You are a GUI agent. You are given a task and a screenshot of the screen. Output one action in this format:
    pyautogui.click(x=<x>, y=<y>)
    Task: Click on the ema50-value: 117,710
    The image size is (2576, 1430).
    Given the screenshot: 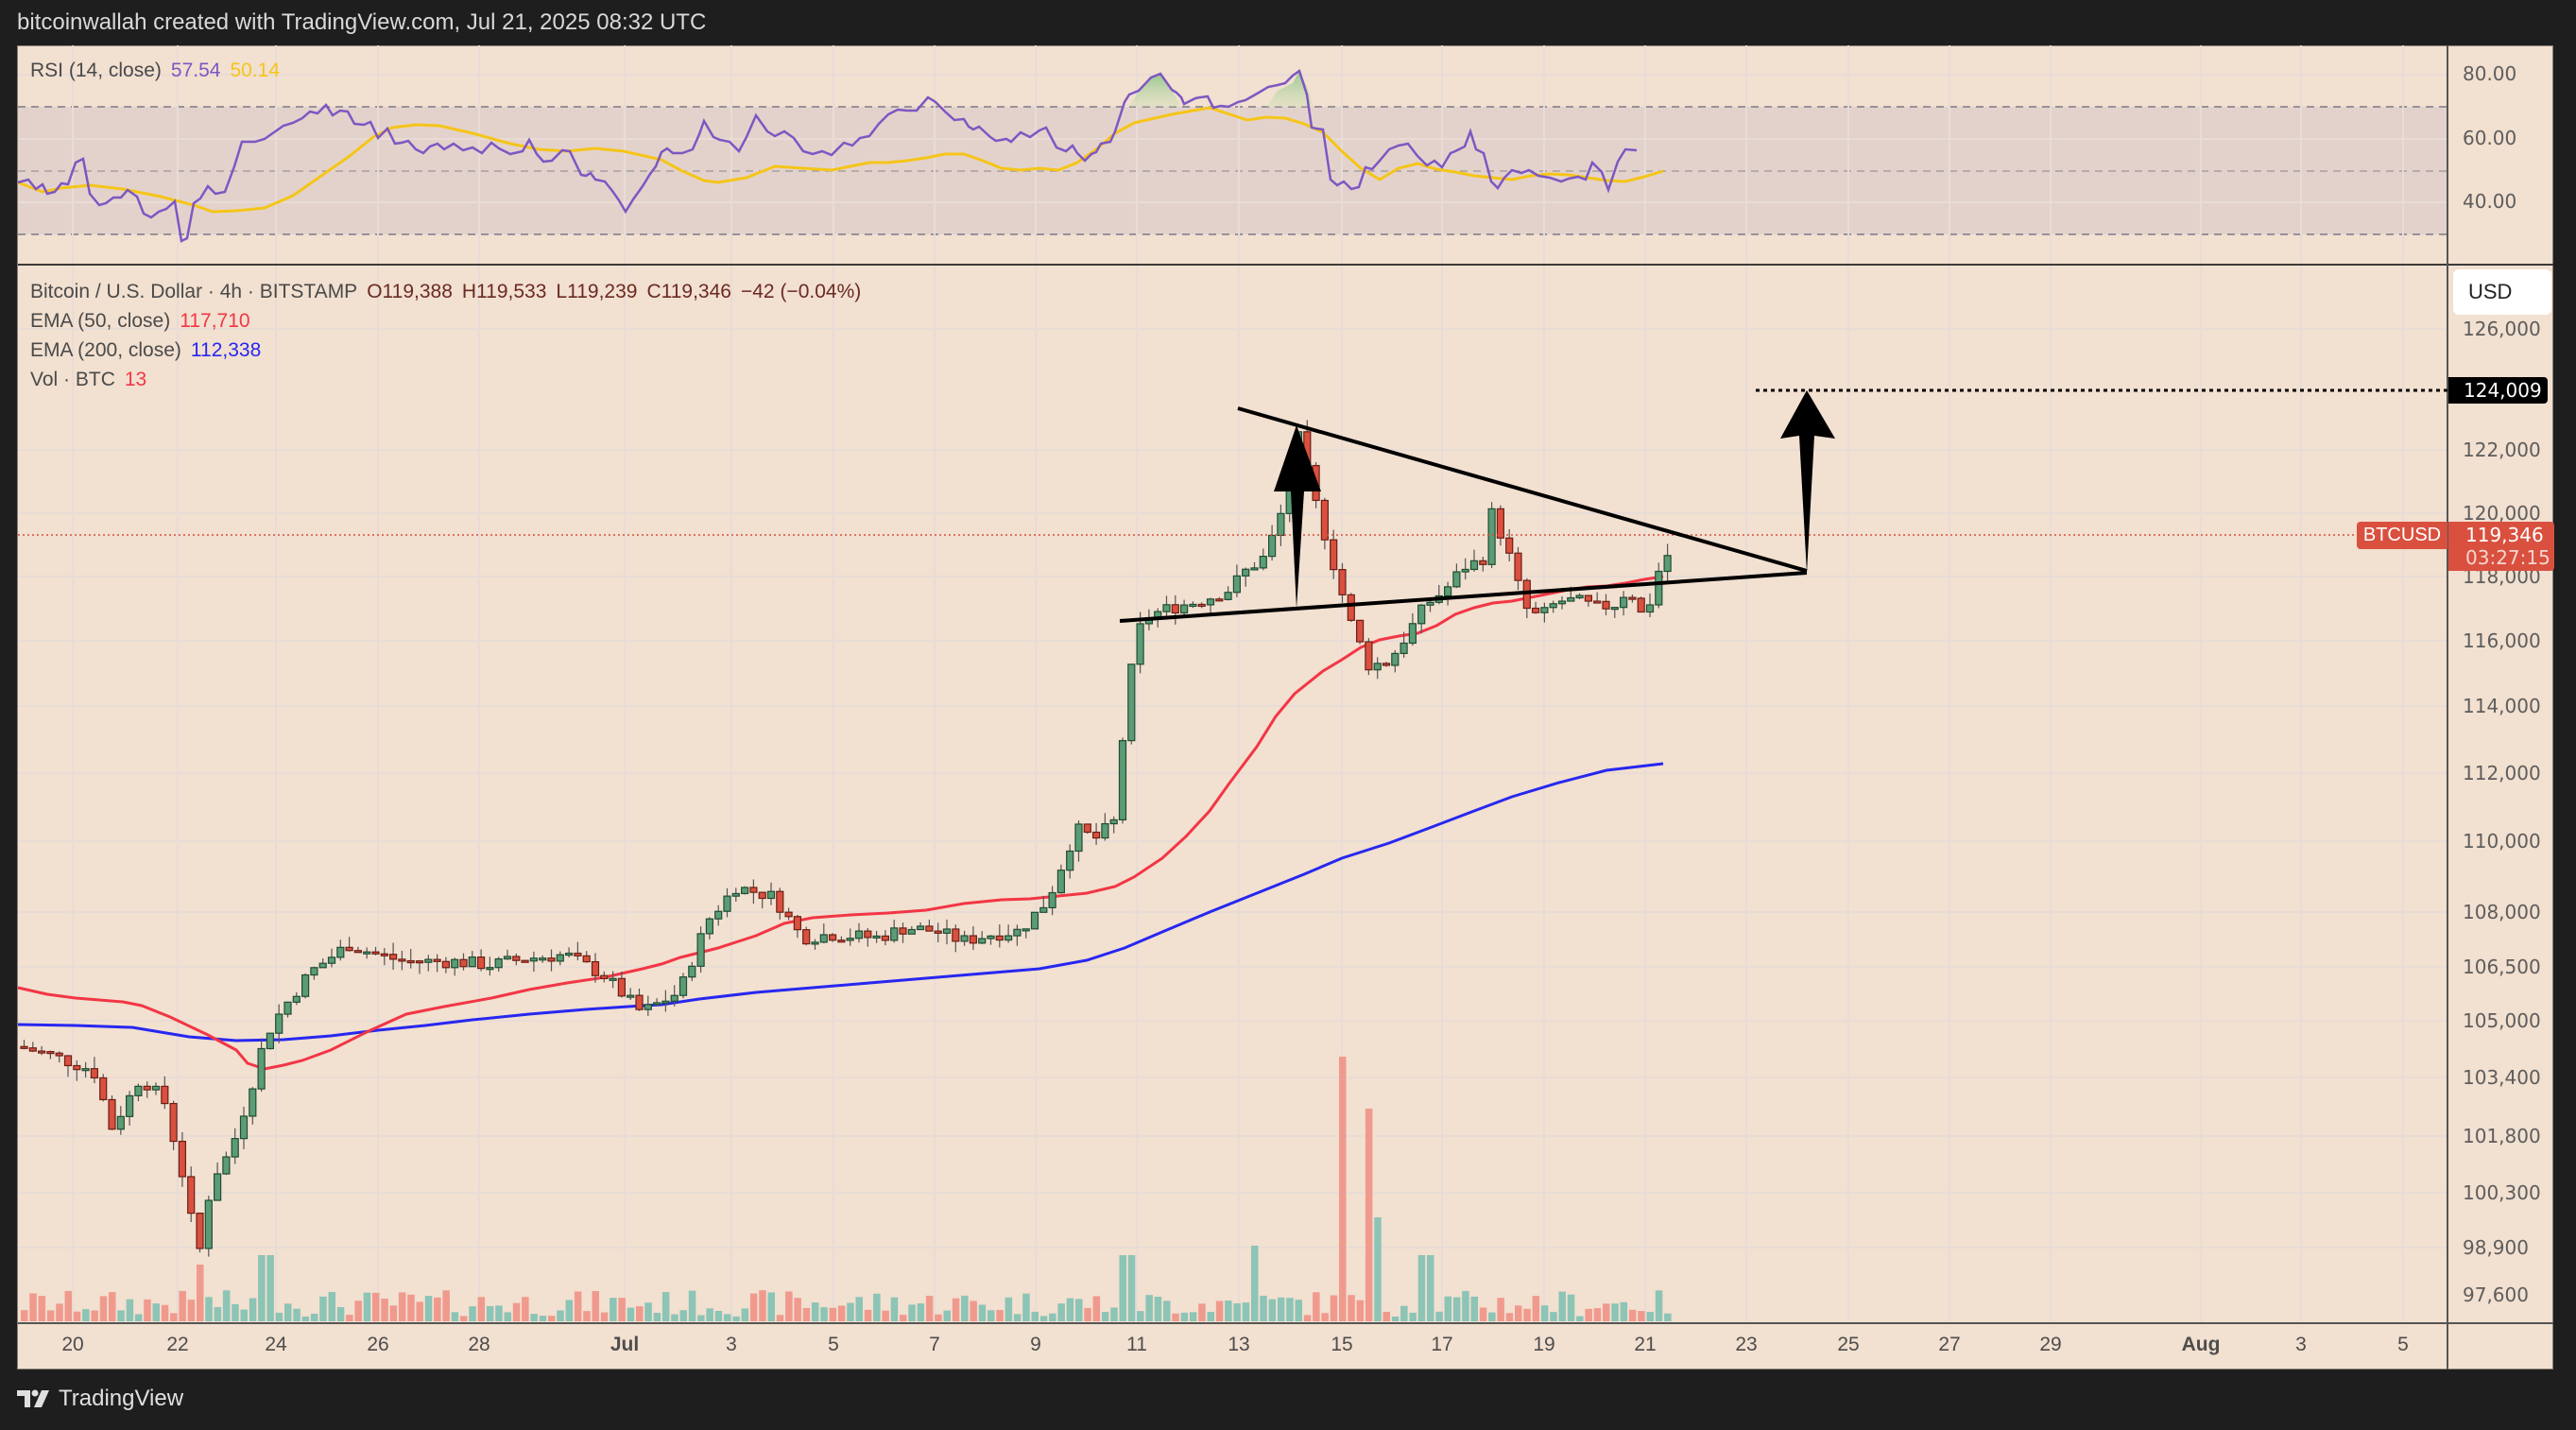 What is the action you would take?
    pyautogui.click(x=215, y=321)
    